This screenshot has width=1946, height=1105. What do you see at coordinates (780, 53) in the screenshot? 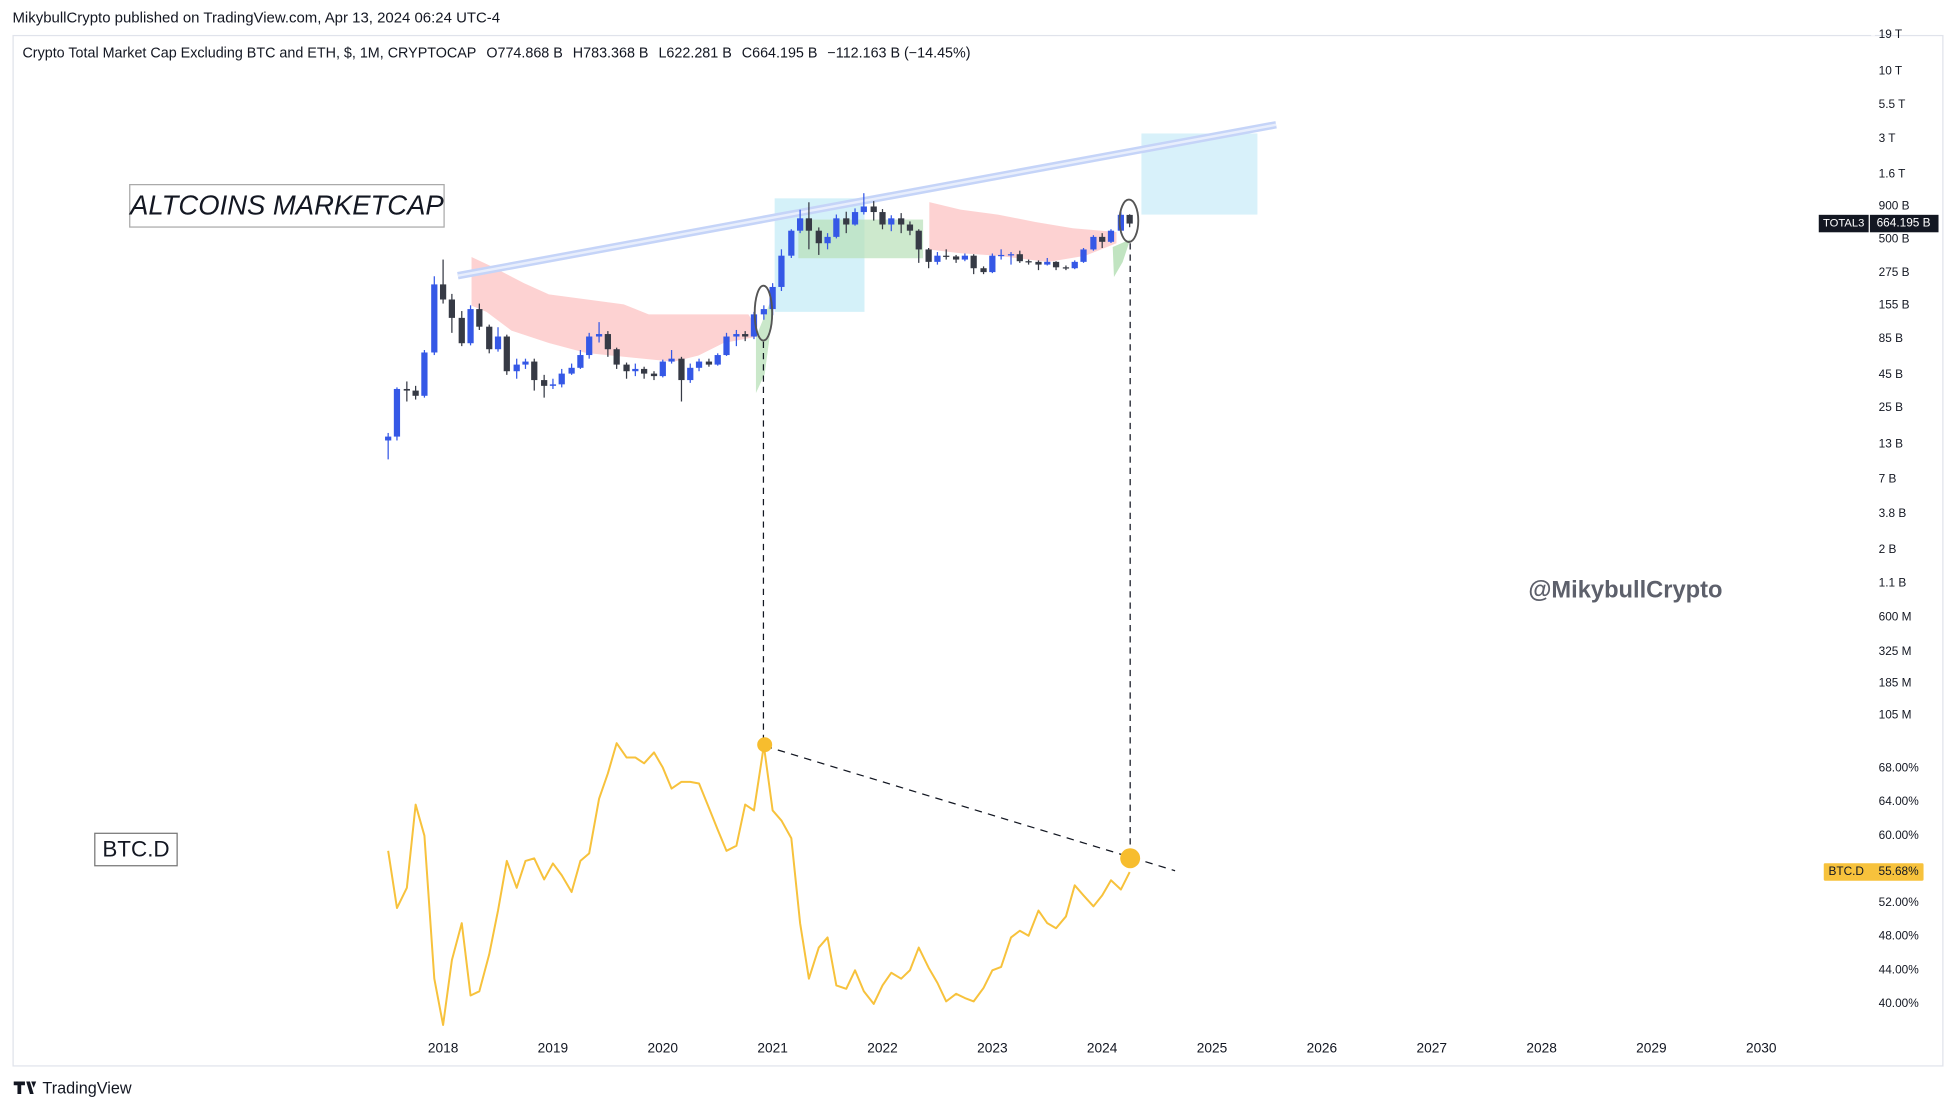
I see `legend-close: C664.195 B` at bounding box center [780, 53].